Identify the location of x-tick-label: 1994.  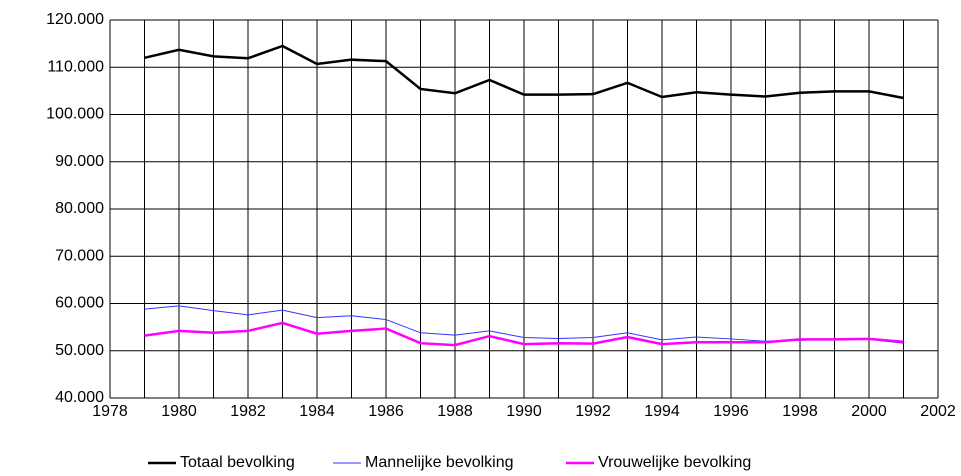
(662, 411).